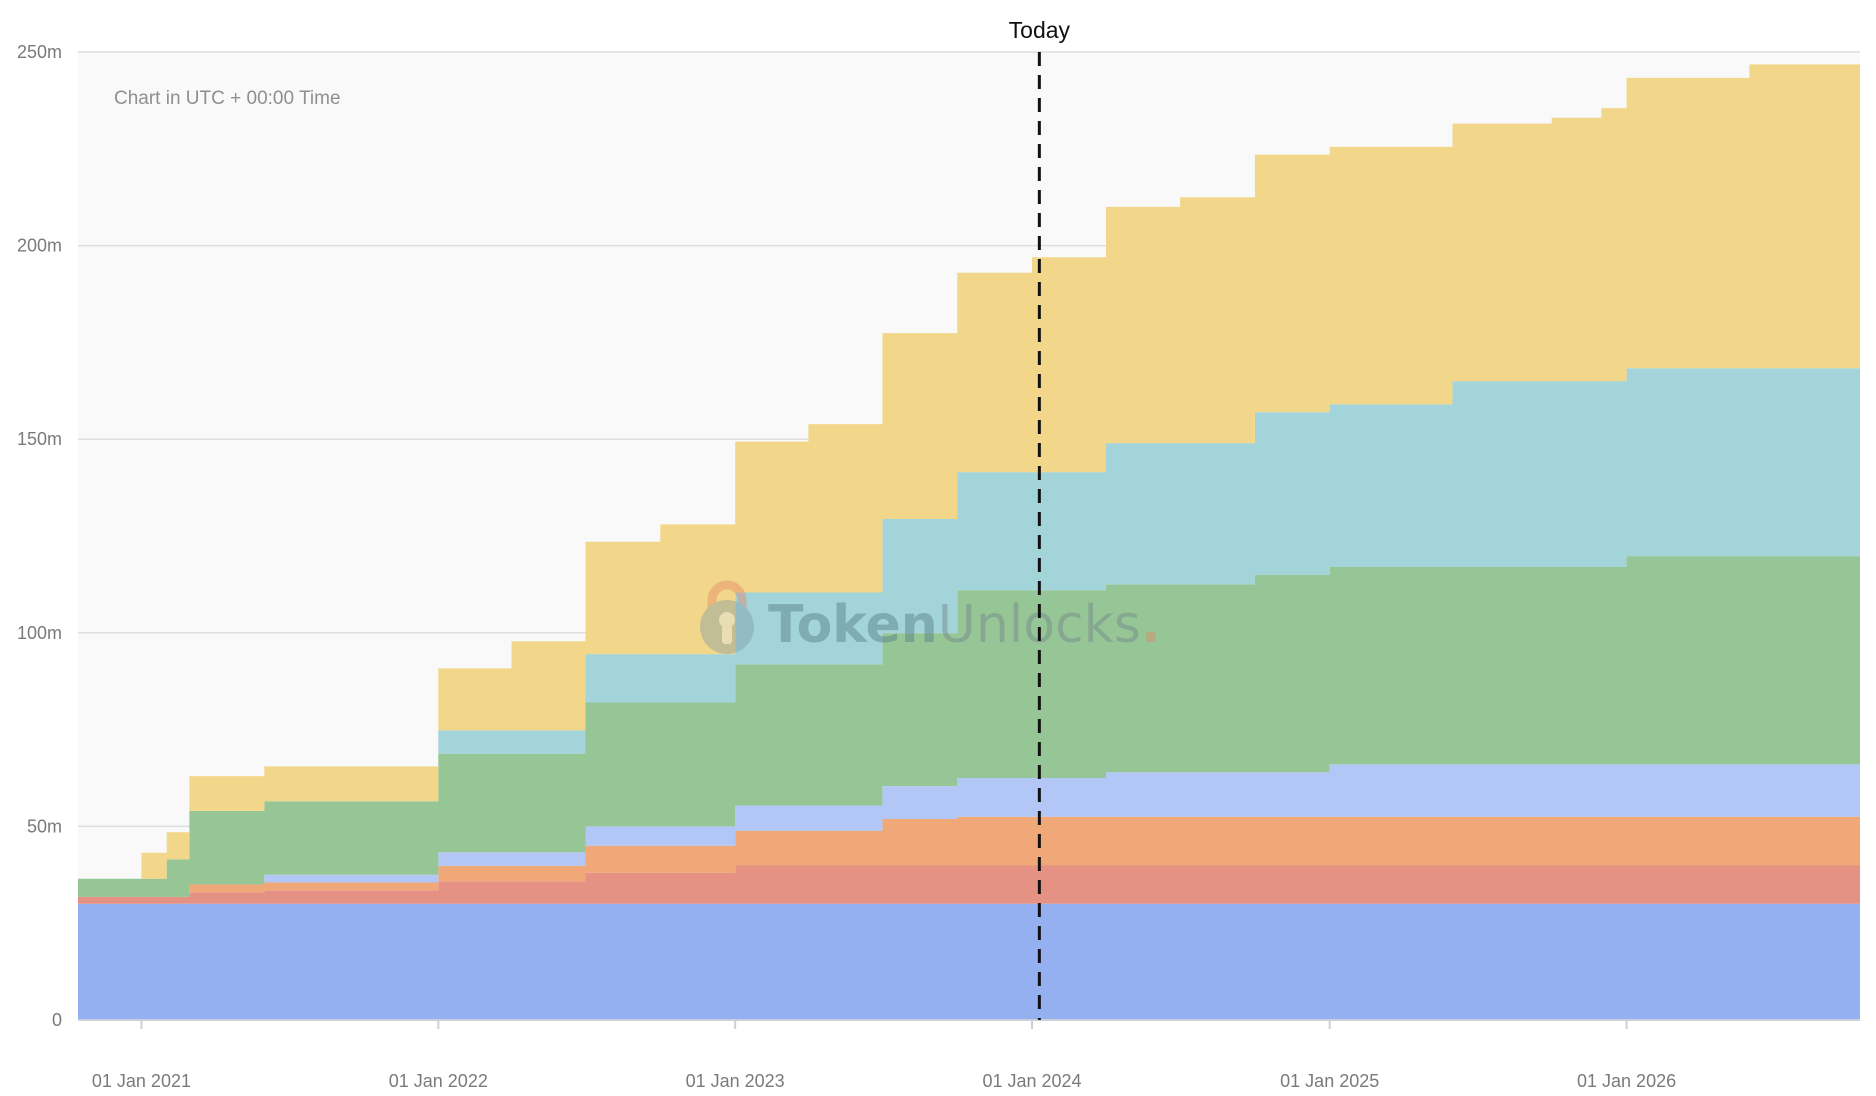 This screenshot has height=1096, width=1876. I want to click on watermark-token-text: Token, so click(853, 625).